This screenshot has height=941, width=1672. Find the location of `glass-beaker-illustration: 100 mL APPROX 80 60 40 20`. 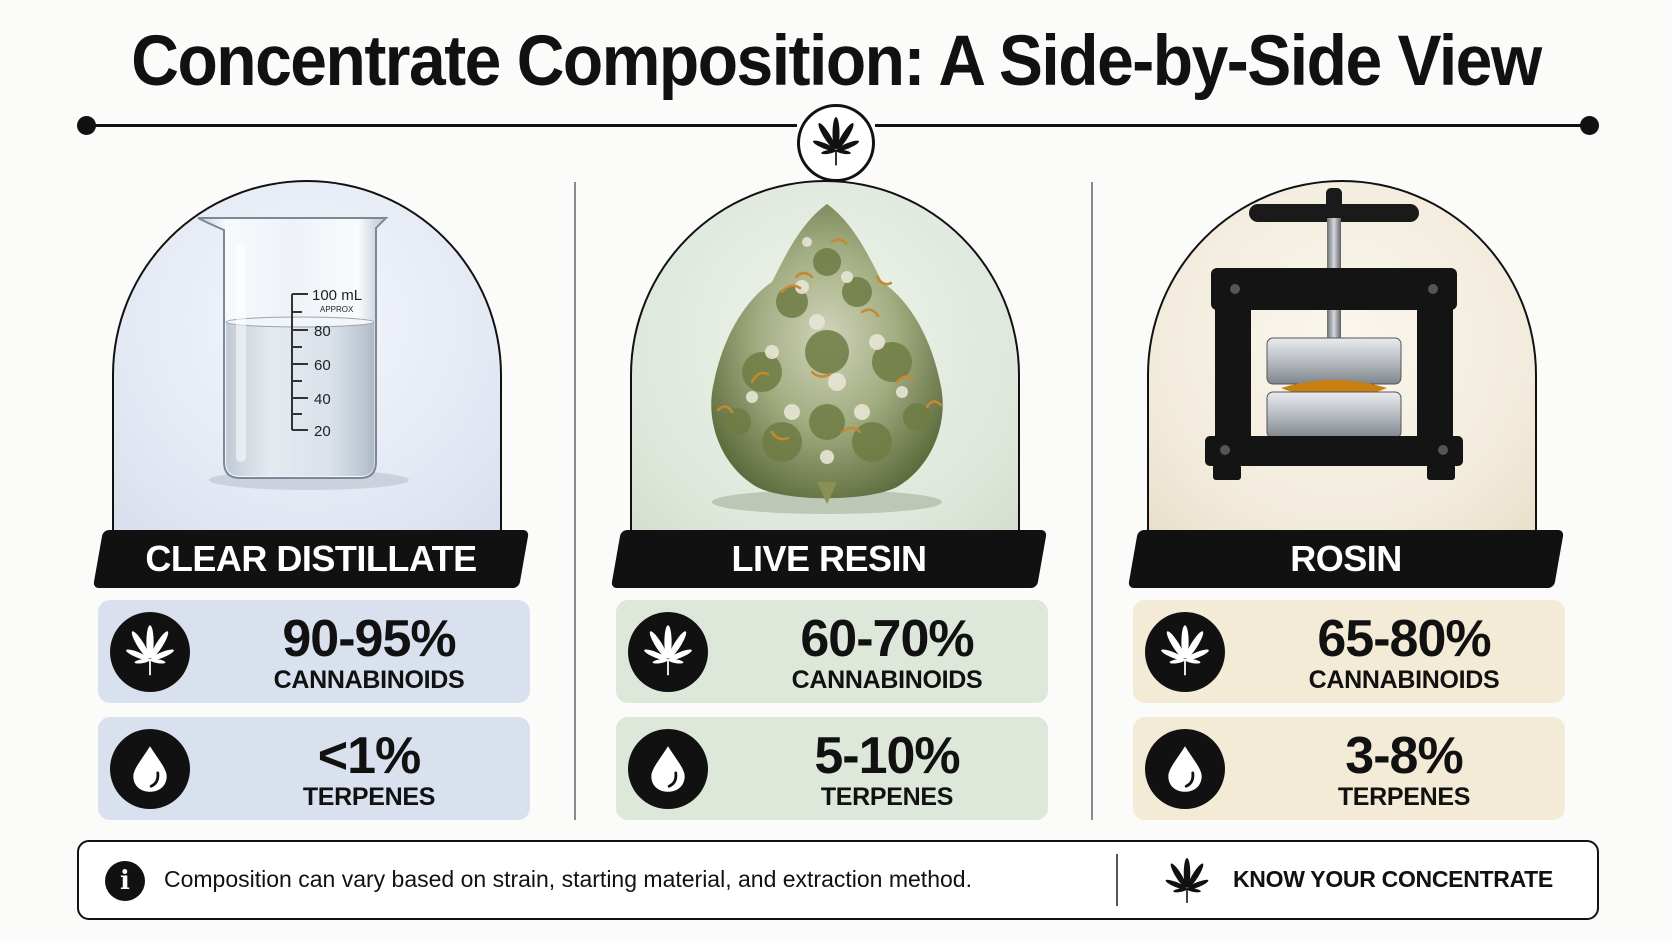

glass-beaker-illustration: 100 mL APPROX 80 60 40 20 is located at coordinates (303, 353).